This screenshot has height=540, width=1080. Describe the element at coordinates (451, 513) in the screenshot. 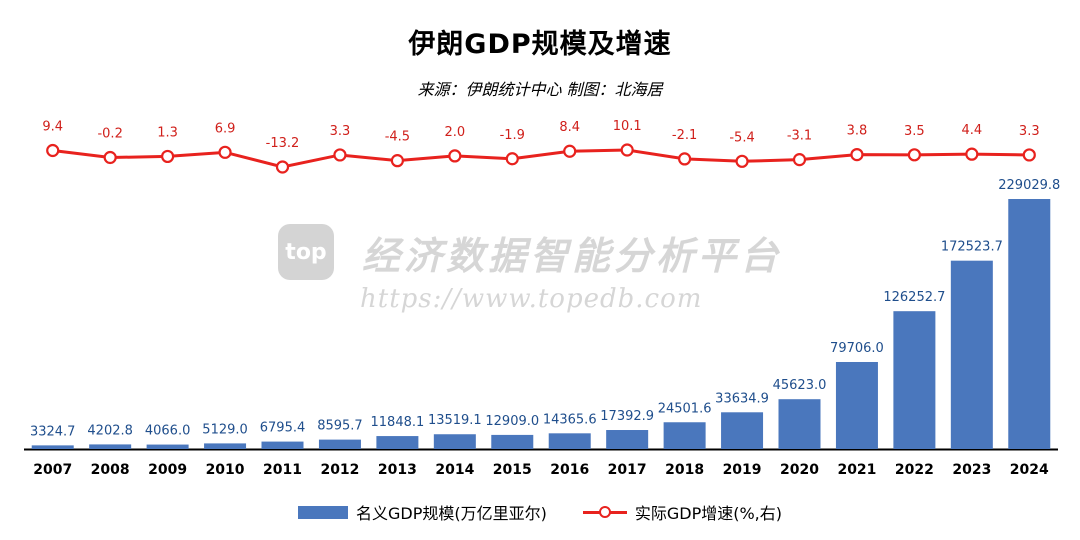

I see `legend-bar-label: 名义GDP规模(万亿里亚尔)` at that location.